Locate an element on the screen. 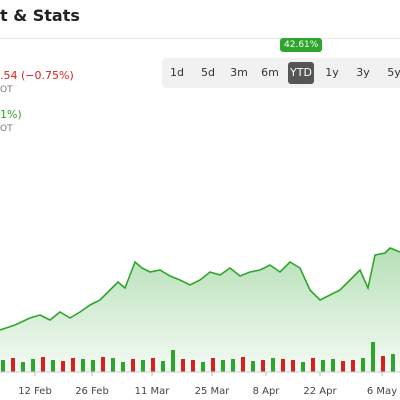  range-button: 6m is located at coordinates (270, 72).